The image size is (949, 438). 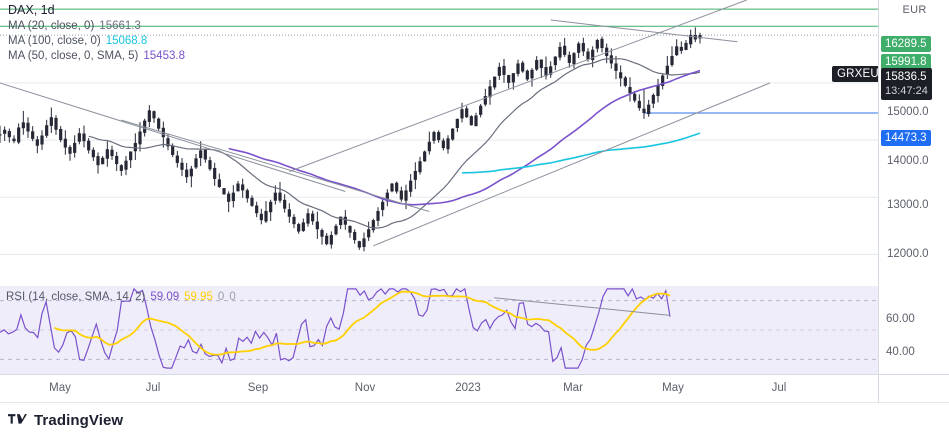 I want to click on time-scale: May Jul Sep Nov 2023 Mar May Jul, so click(x=439, y=388).